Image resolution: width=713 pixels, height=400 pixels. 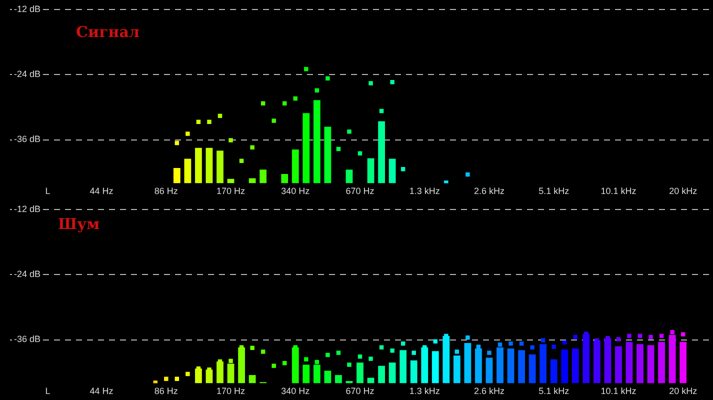 What do you see at coordinates (489, 191) in the screenshot?
I see `x-tick-label: 2.6 kHz` at bounding box center [489, 191].